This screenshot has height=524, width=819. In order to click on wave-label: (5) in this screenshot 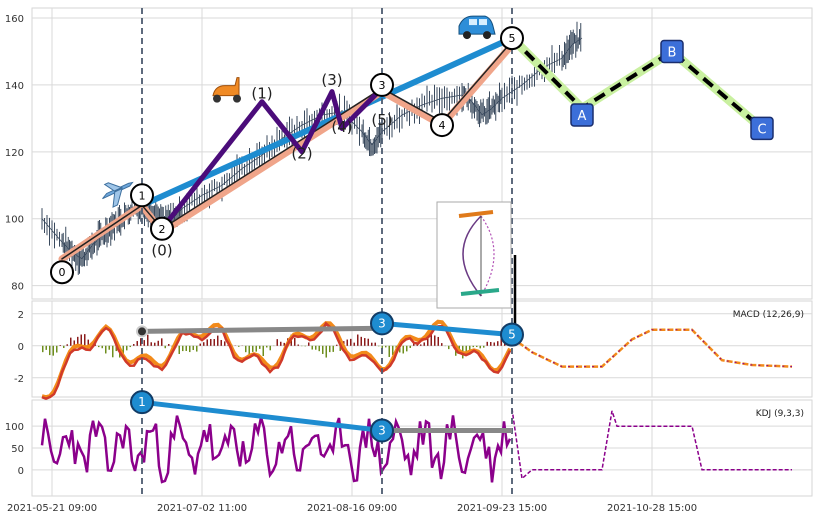, I will do `click(381, 120)`.